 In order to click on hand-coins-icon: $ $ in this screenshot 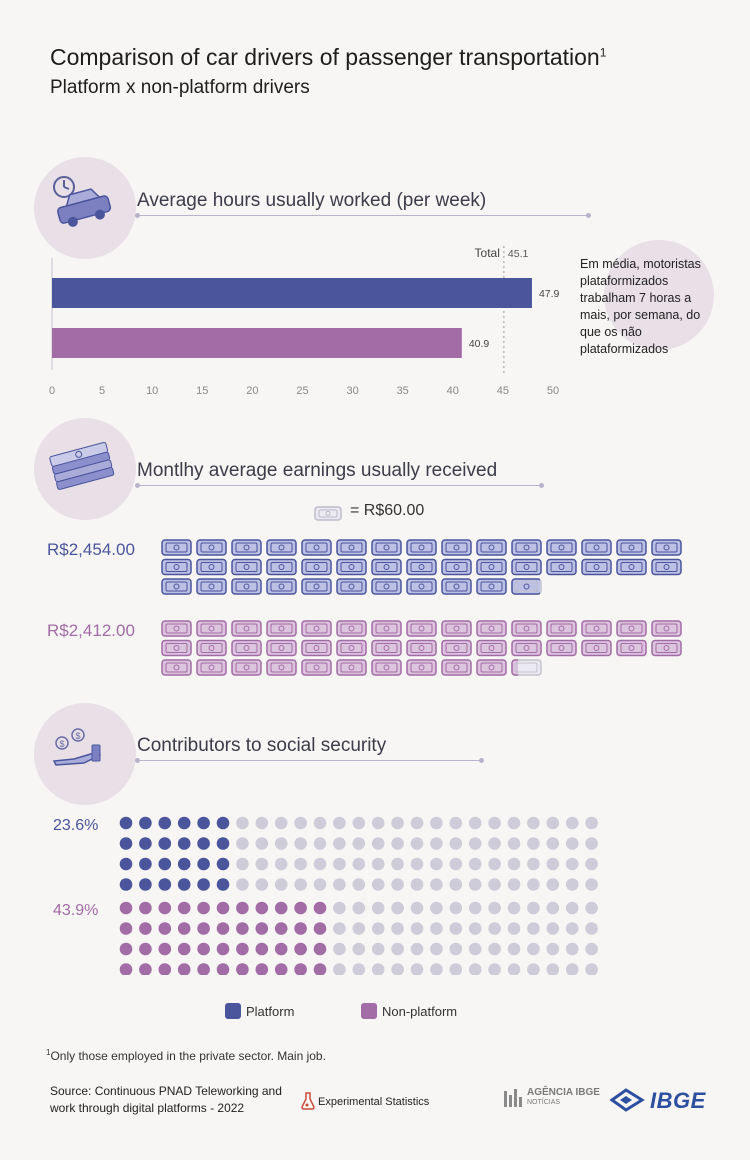, I will do `click(77, 747)`.